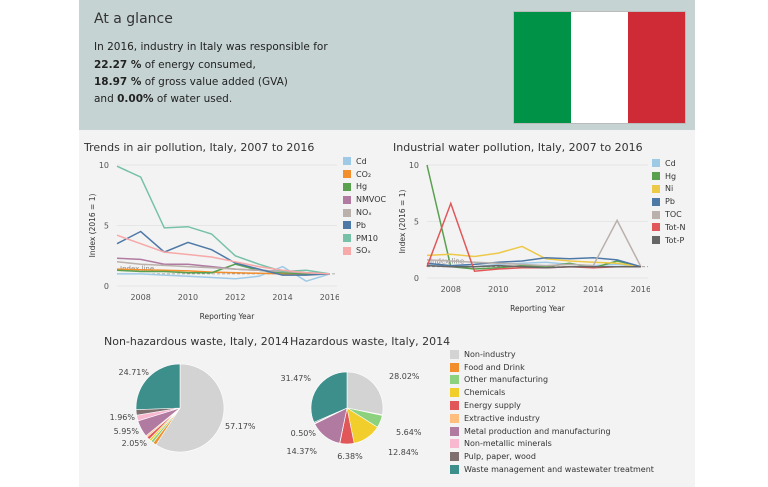  Describe the element at coordinates (158, 386) in the screenshot. I see `pie-slice-waste-management-and-wastewater-treatment` at that location.